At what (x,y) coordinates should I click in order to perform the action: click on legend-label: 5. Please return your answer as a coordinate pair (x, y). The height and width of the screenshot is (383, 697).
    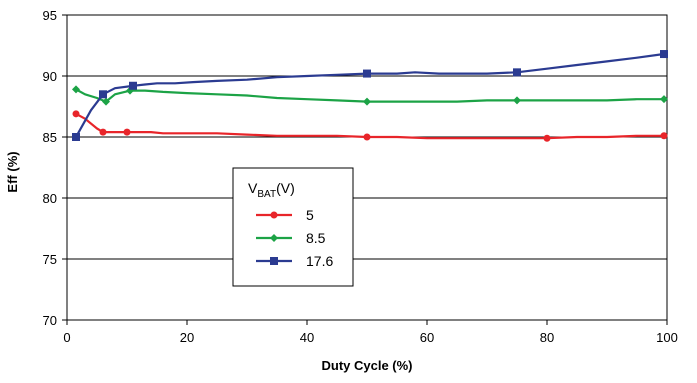
    Looking at the image, I should click on (310, 215).